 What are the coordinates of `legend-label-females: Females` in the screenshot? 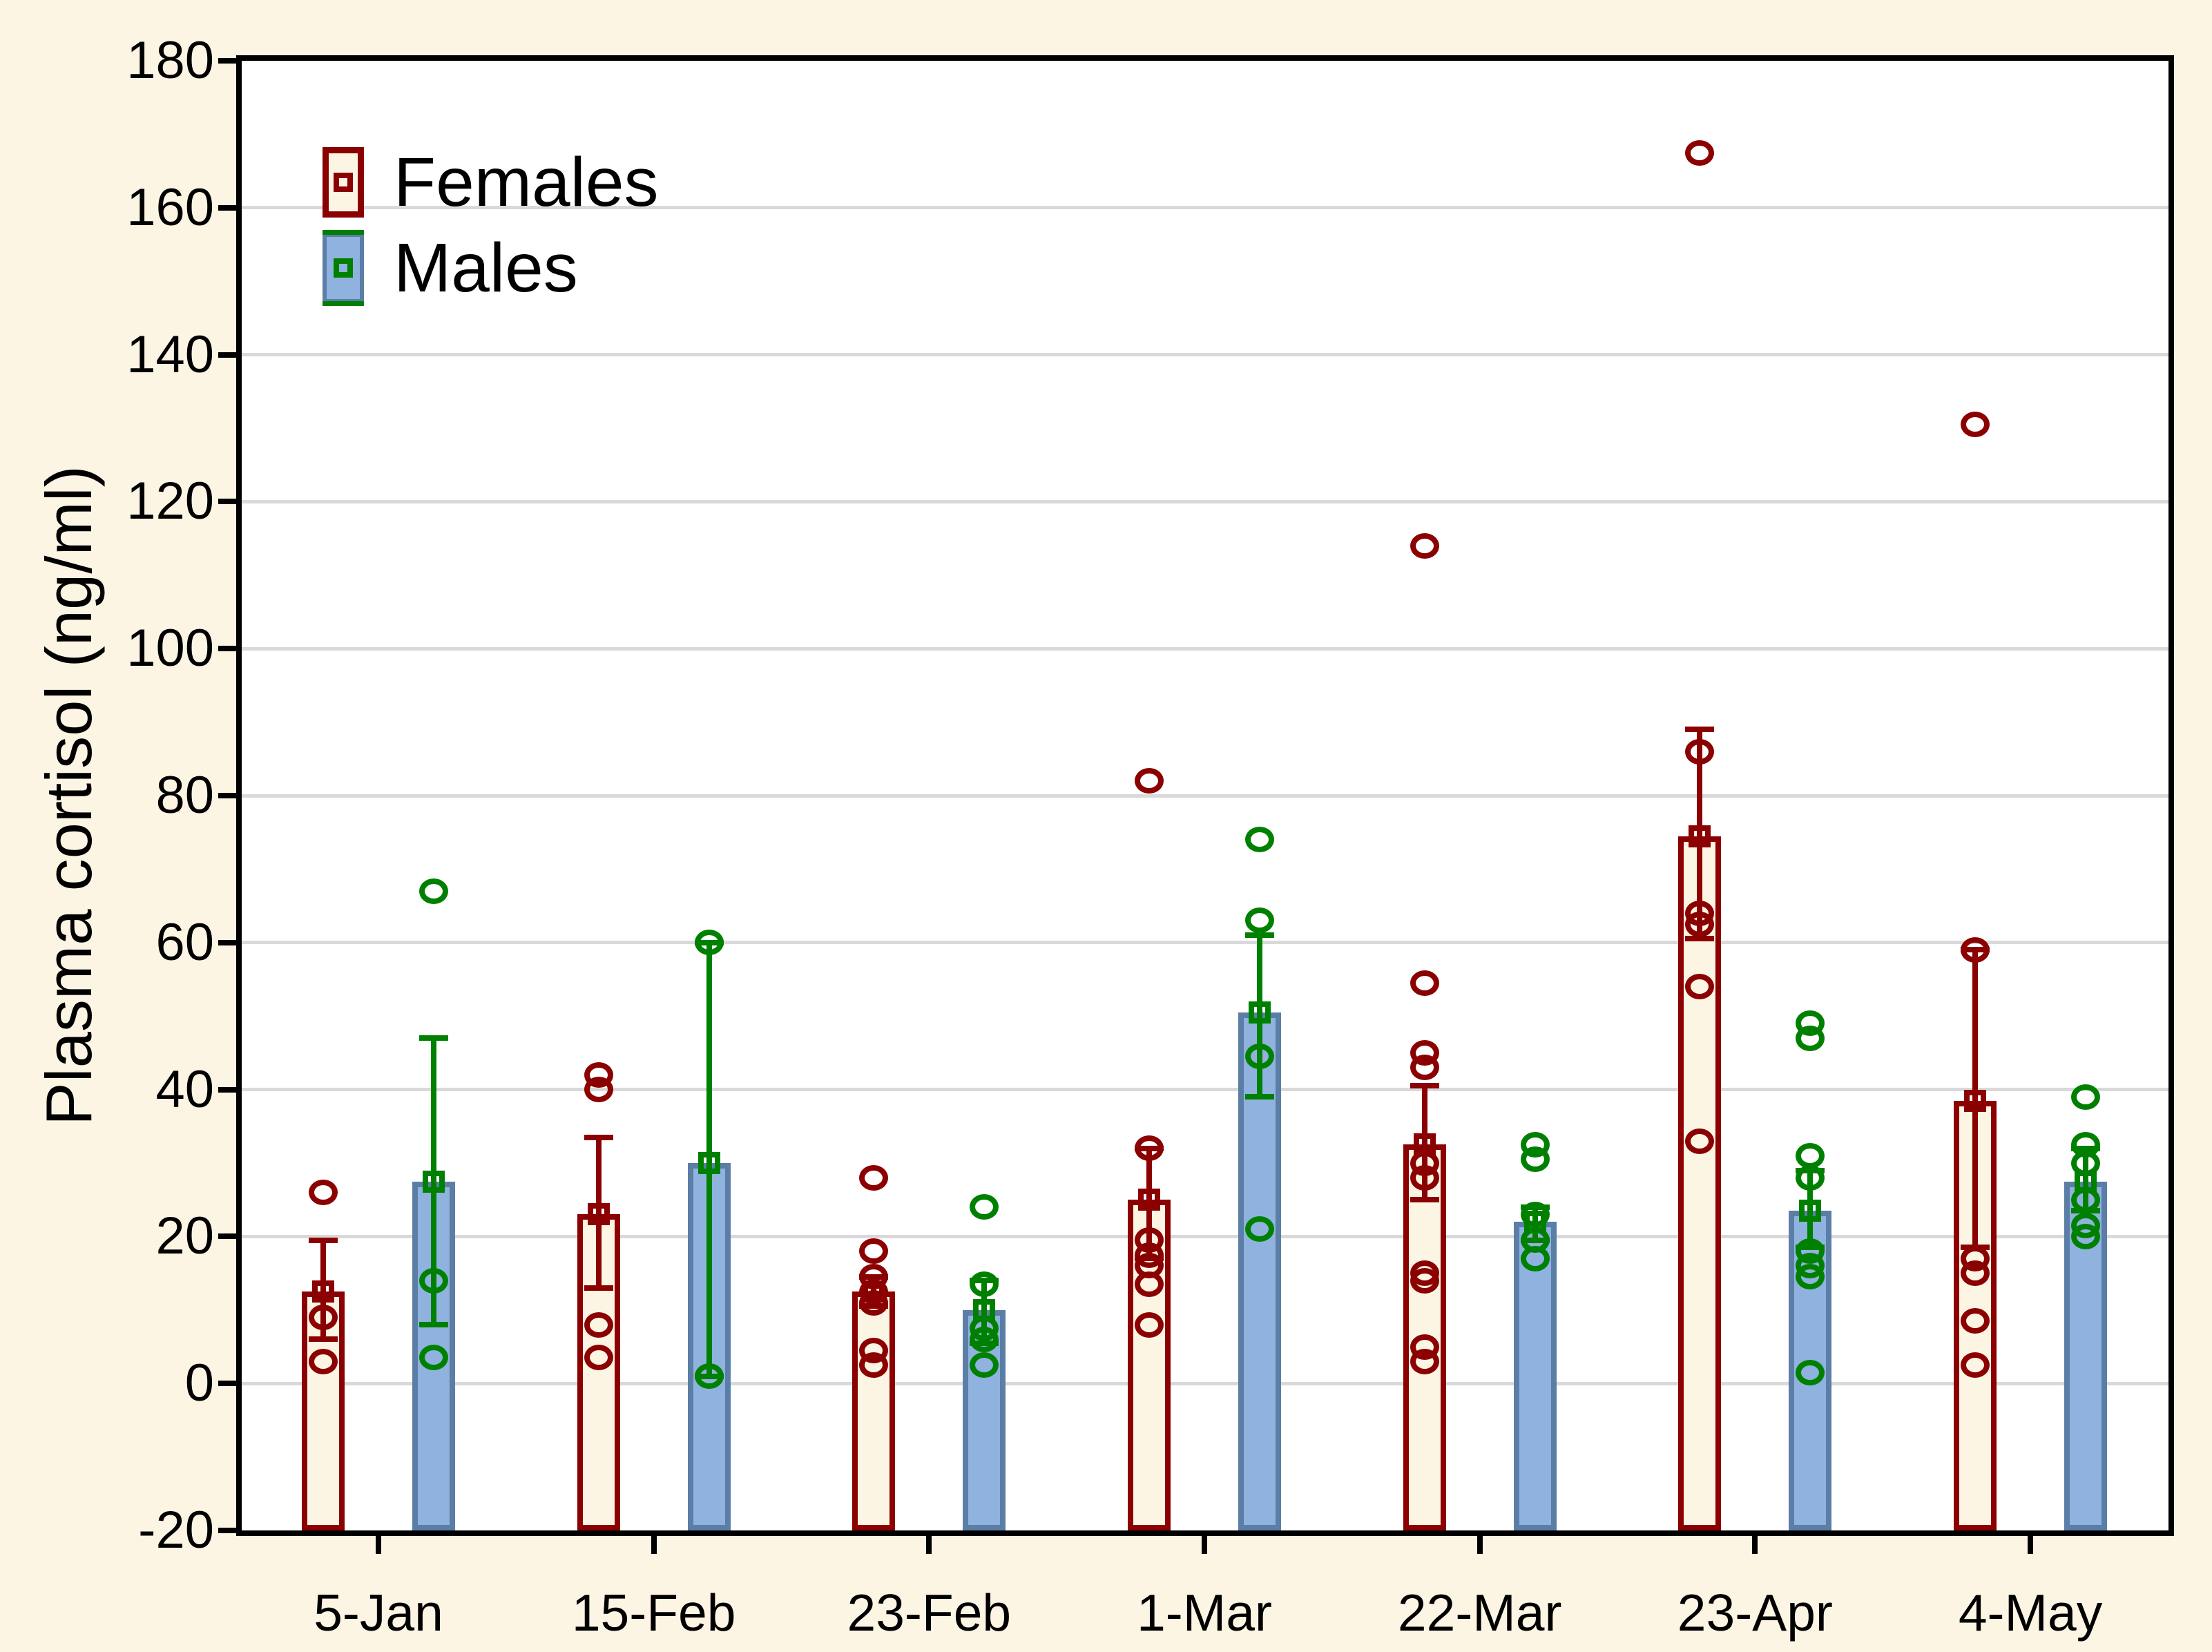 It's located at (526, 182).